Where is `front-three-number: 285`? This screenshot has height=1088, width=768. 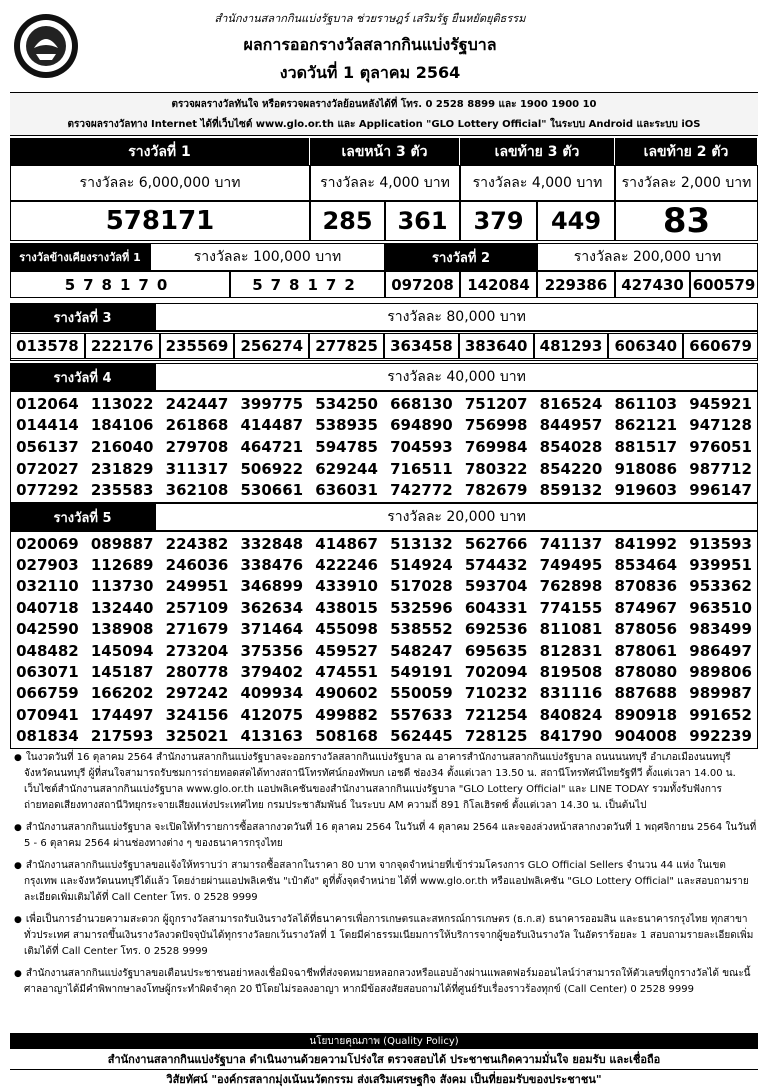 front-three-number: 285 is located at coordinates (347, 221).